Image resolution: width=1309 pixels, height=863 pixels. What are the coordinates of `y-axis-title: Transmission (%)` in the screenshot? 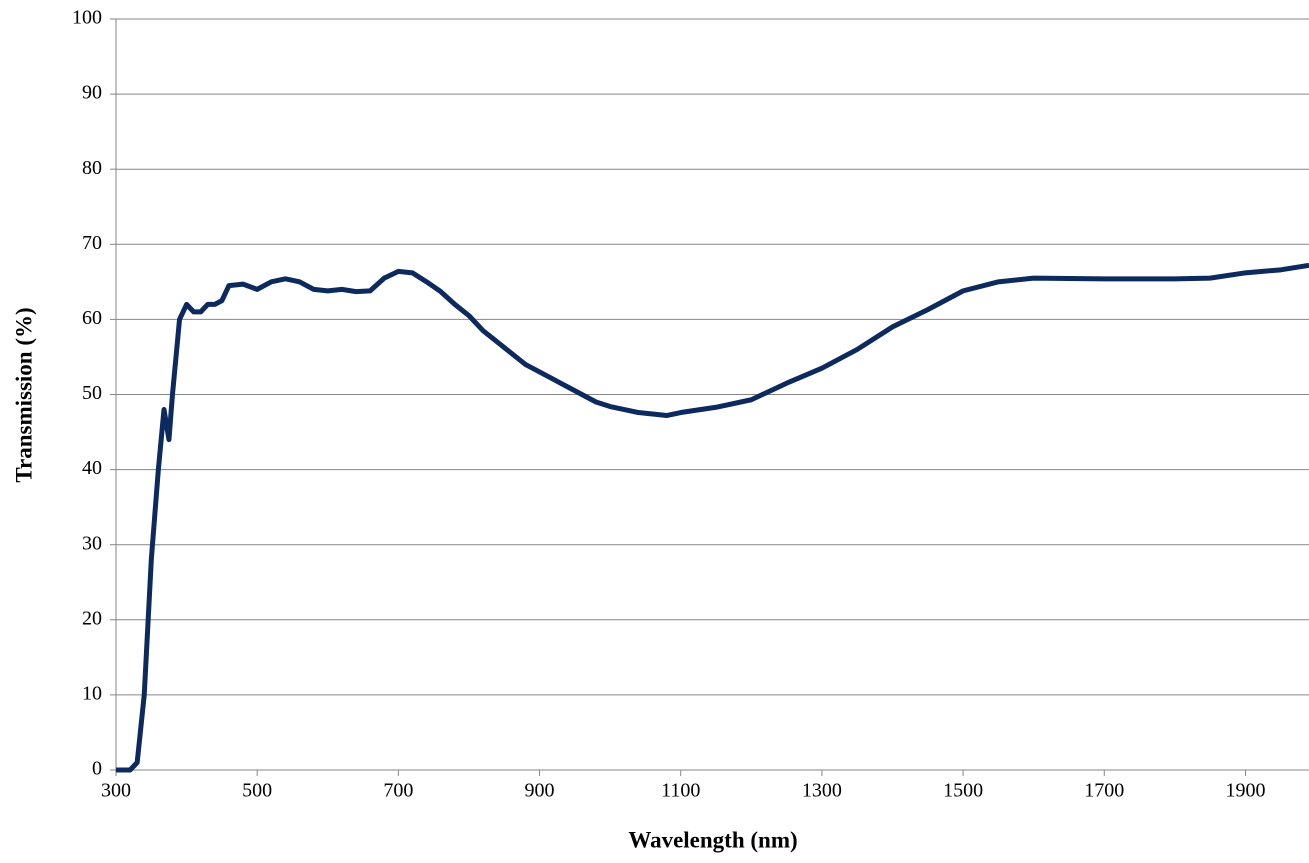 It's located at (23, 394).